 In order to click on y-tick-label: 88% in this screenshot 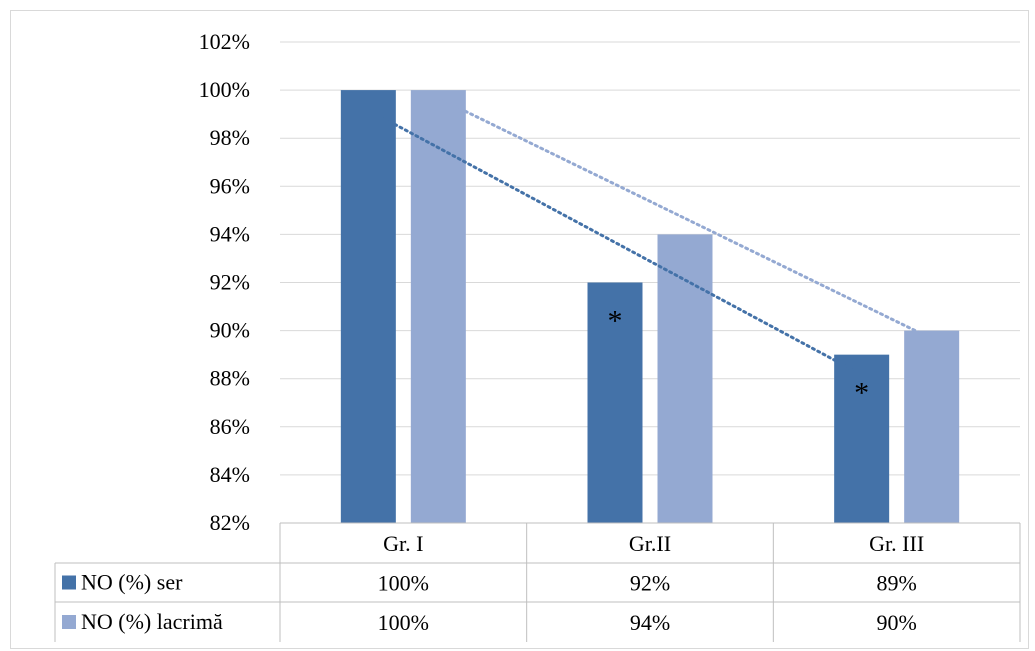, I will do `click(230, 378)`.